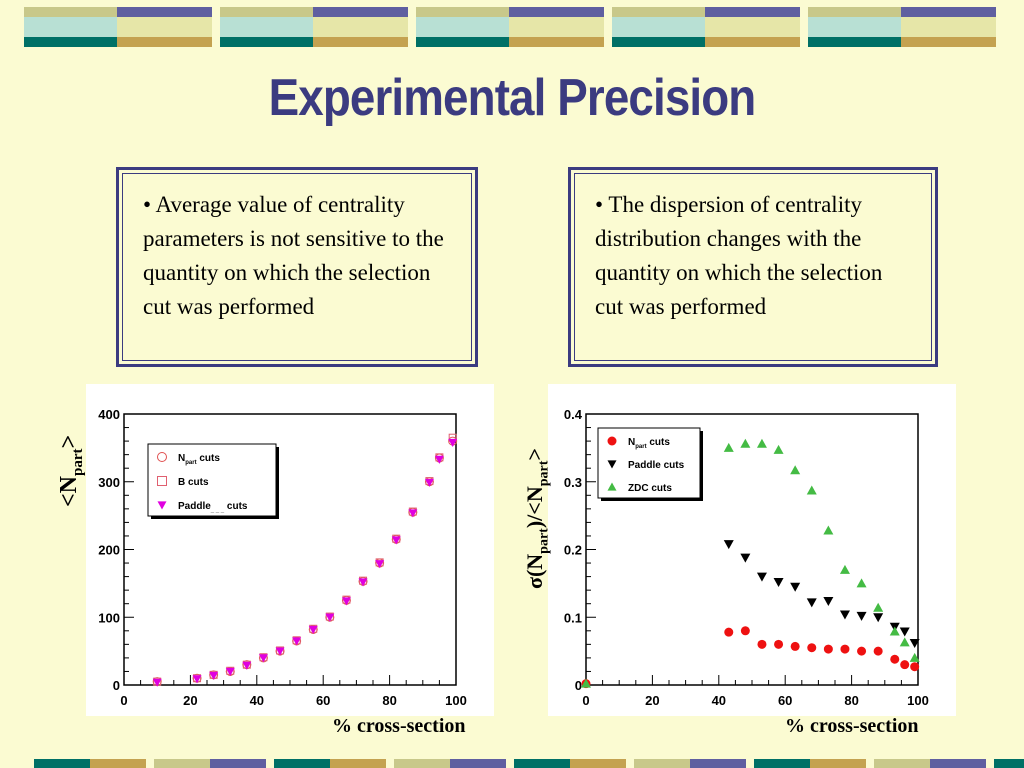 Image resolution: width=1024 pixels, height=768 pixels. I want to click on ylabel-part-5: >, so click(534, 454).